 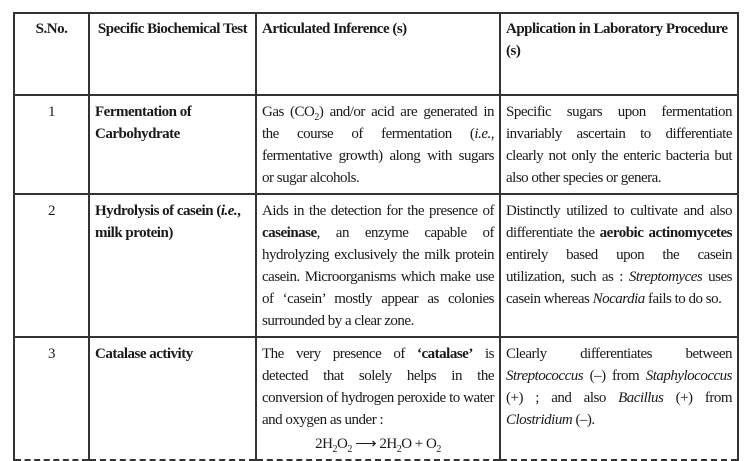 What do you see at coordinates (144, 354) in the screenshot?
I see `text-segment: Catalase activity` at bounding box center [144, 354].